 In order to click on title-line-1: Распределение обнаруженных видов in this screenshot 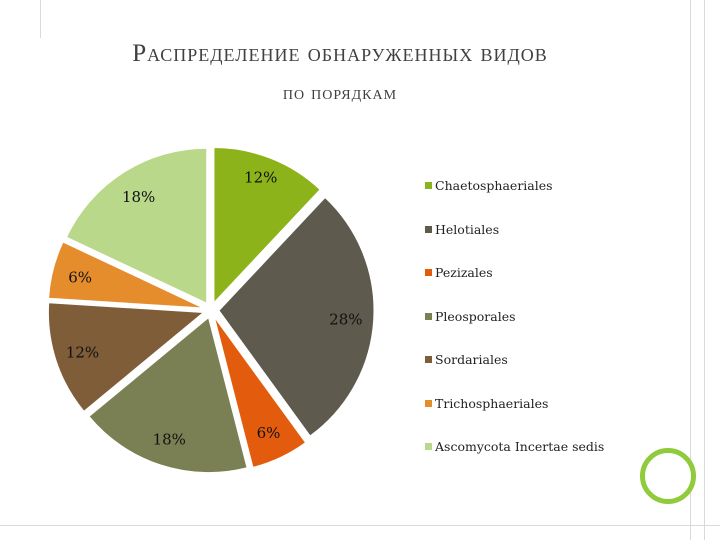, I will do `click(340, 53)`.